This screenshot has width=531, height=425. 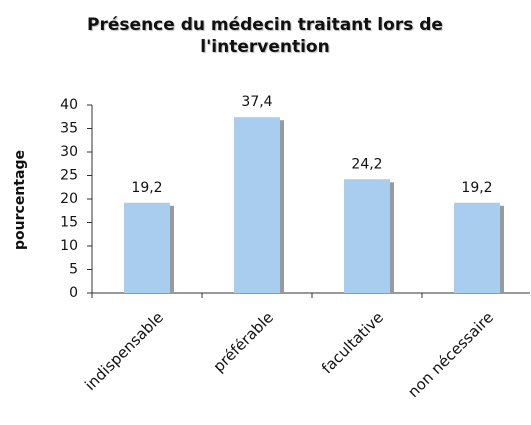 I want to click on y-tick-label: 30, so click(x=69, y=152).